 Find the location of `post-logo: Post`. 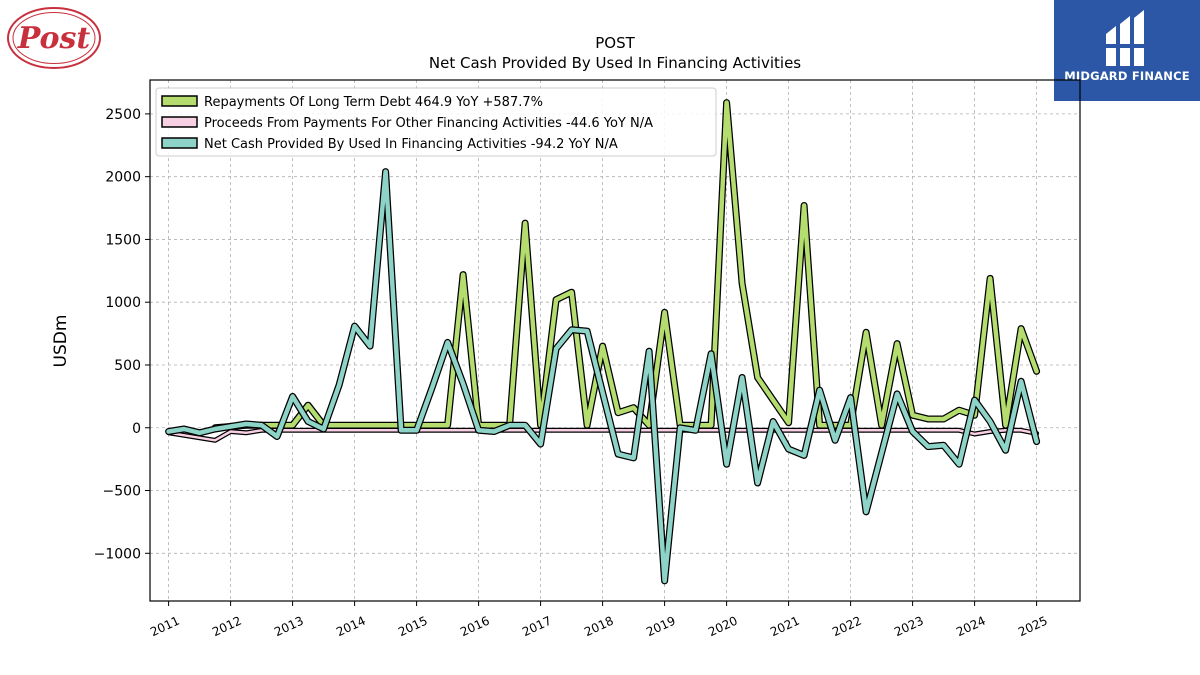

post-logo: Post is located at coordinates (54, 38).